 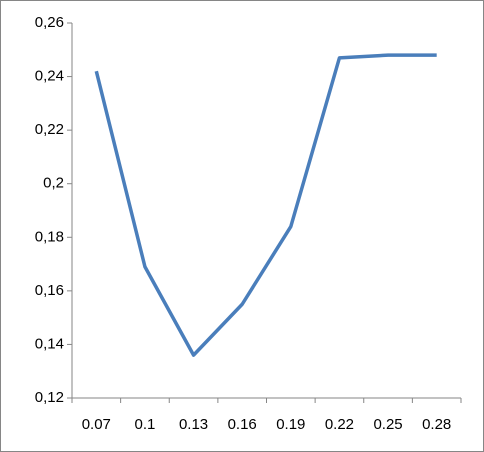 What do you see at coordinates (387, 424) in the screenshot?
I see `x-tick-label: 0.25` at bounding box center [387, 424].